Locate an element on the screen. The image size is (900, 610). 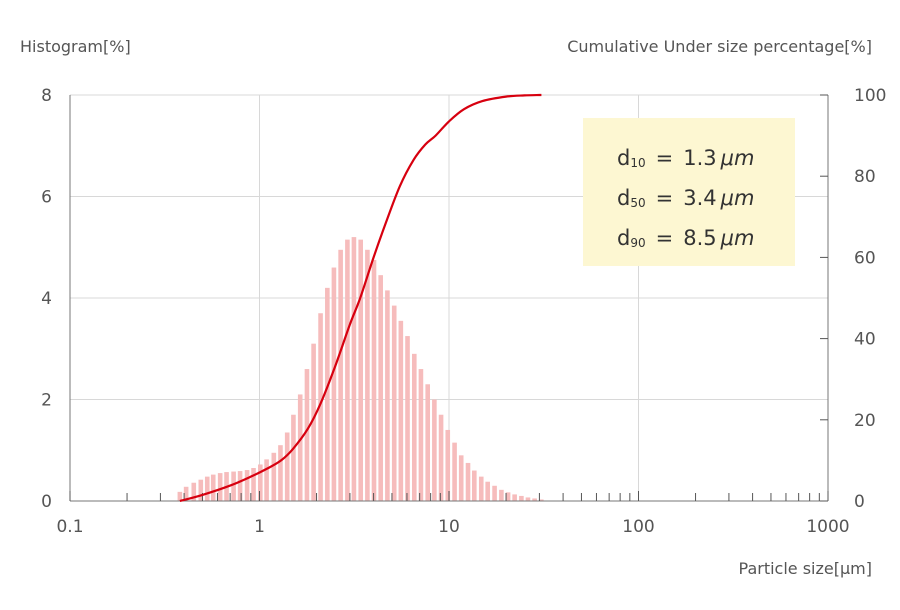
y-left-tick-label: 2 is located at coordinates (46, 401).